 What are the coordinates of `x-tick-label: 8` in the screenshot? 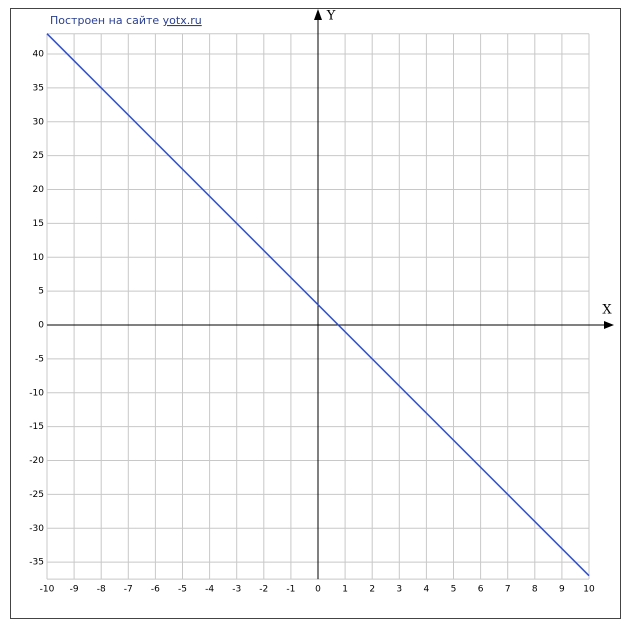 It's located at (535, 590).